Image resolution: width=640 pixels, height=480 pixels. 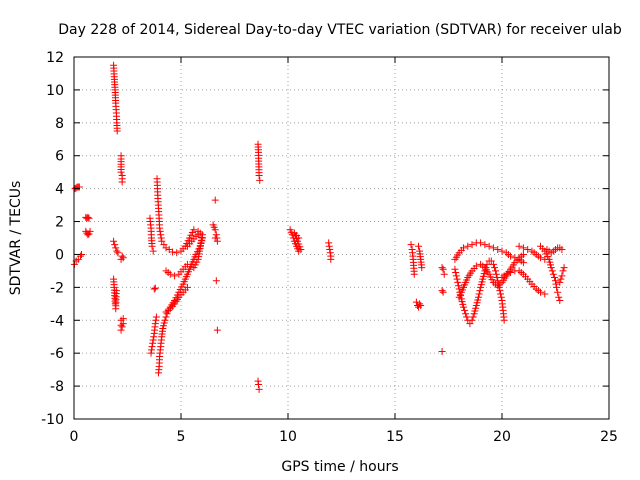 What do you see at coordinates (57, 354) in the screenshot?
I see `y-tick-label: -6` at bounding box center [57, 354].